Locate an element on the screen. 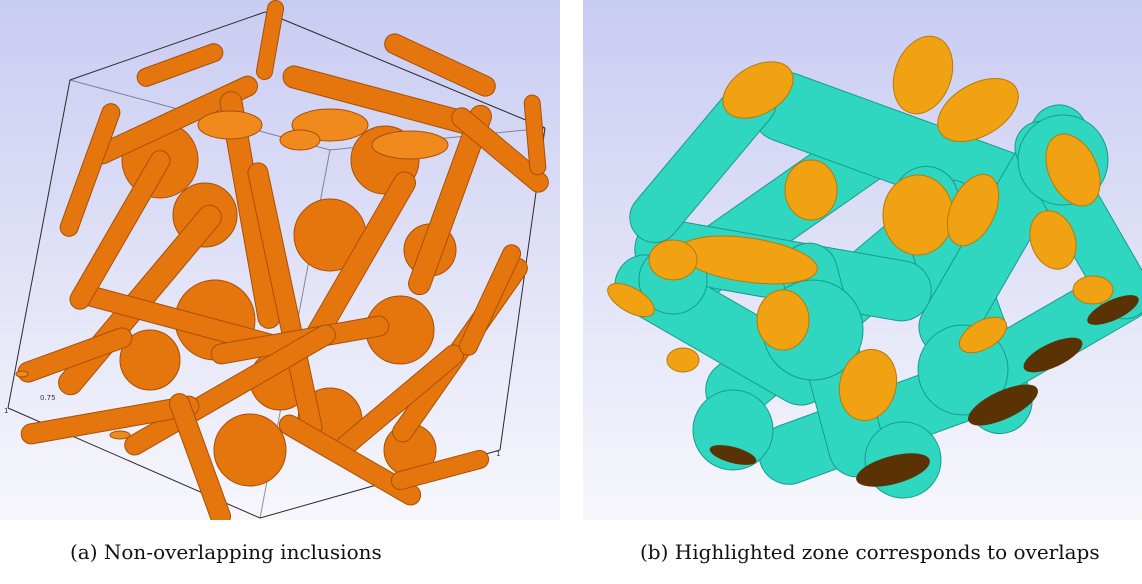 Image resolution: width=1142 pixels, height=584 pixels. axis-tick-right-corner: 1 is located at coordinates (498, 454).